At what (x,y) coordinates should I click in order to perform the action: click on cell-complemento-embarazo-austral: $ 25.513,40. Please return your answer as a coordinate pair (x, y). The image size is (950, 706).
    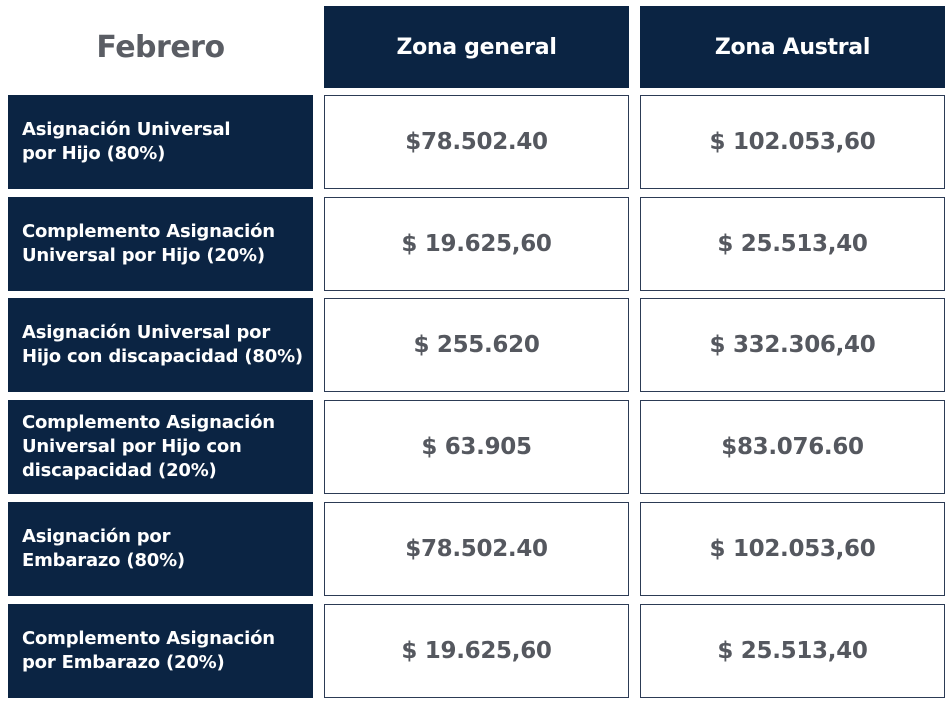
    Looking at the image, I should click on (792, 651).